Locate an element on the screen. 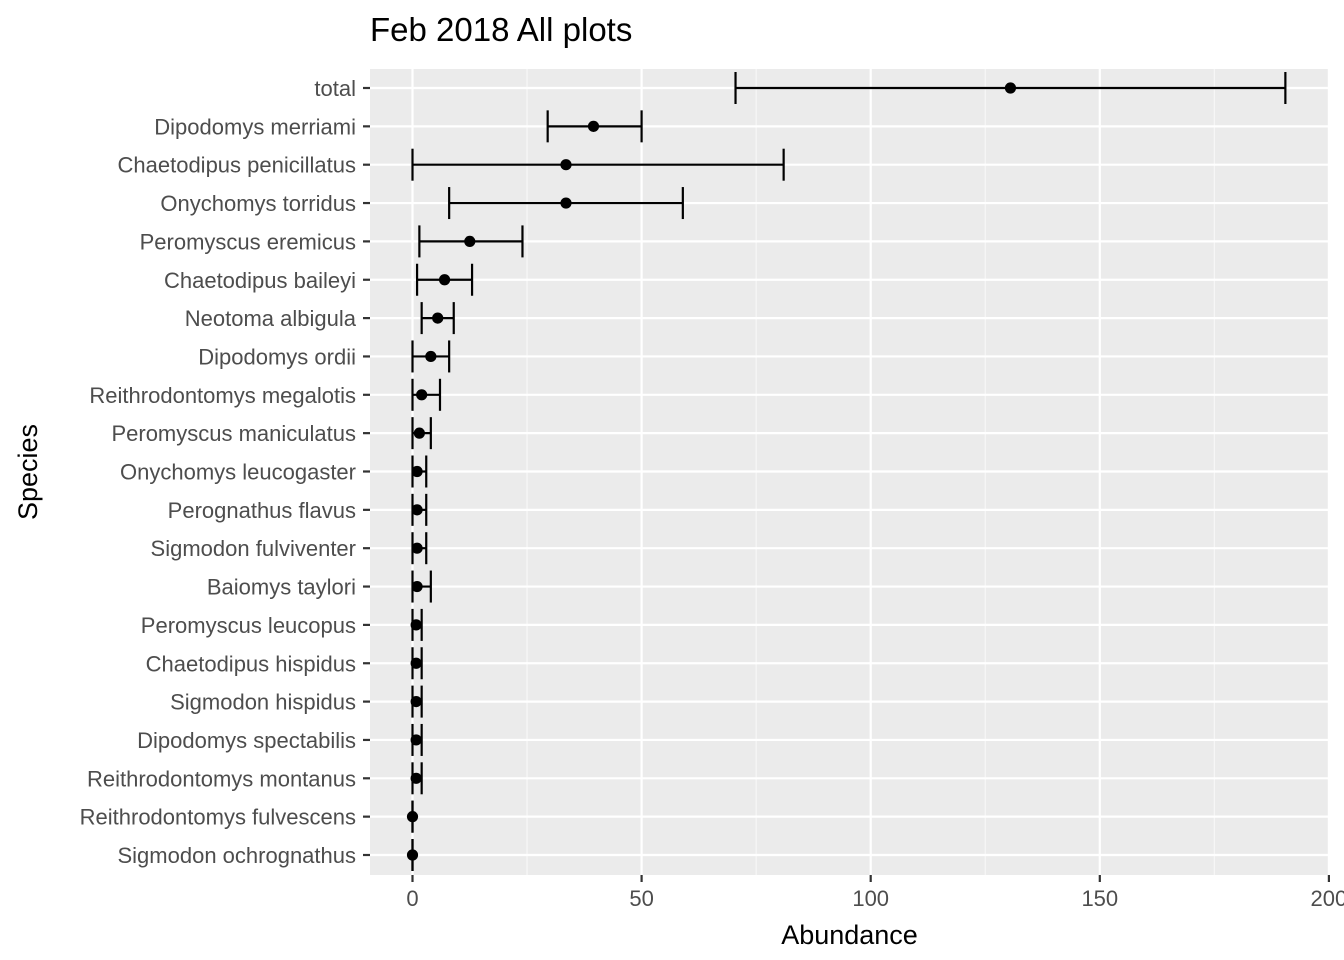  y-tick-label: Reithrodontomys megalotis is located at coordinates (222, 395).